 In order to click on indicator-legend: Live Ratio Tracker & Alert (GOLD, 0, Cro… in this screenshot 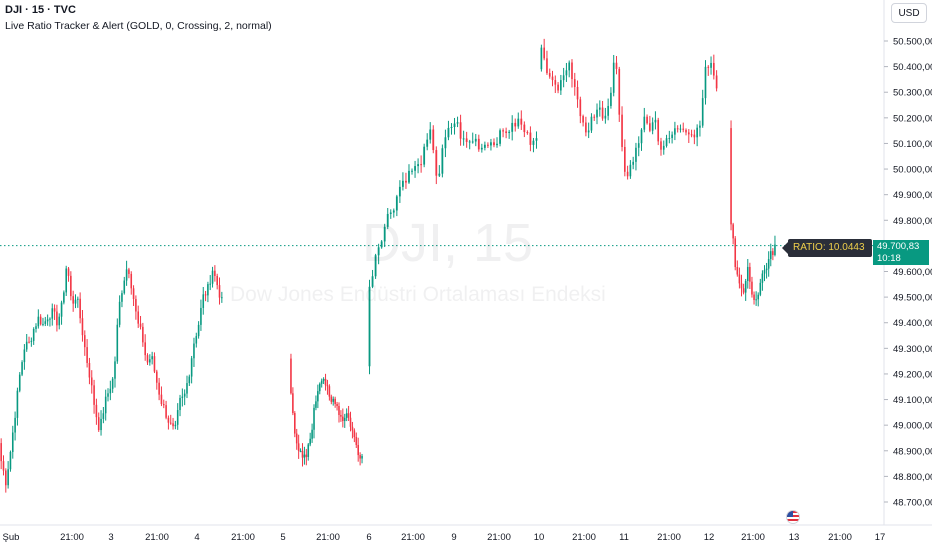, I will do `click(138, 26)`.